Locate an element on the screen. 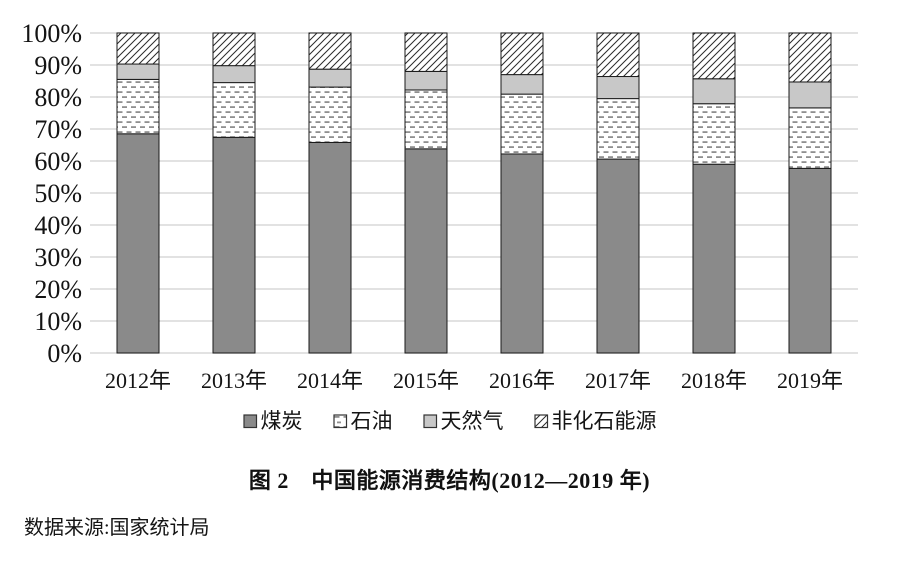 The image size is (899, 567). coal-swatch-icon is located at coordinates (249, 420).